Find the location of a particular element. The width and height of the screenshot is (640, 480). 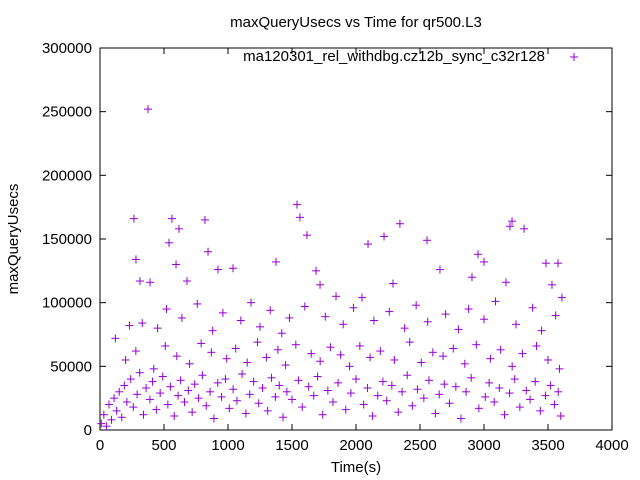

x-axis-label: Time(s) is located at coordinates (356, 467).